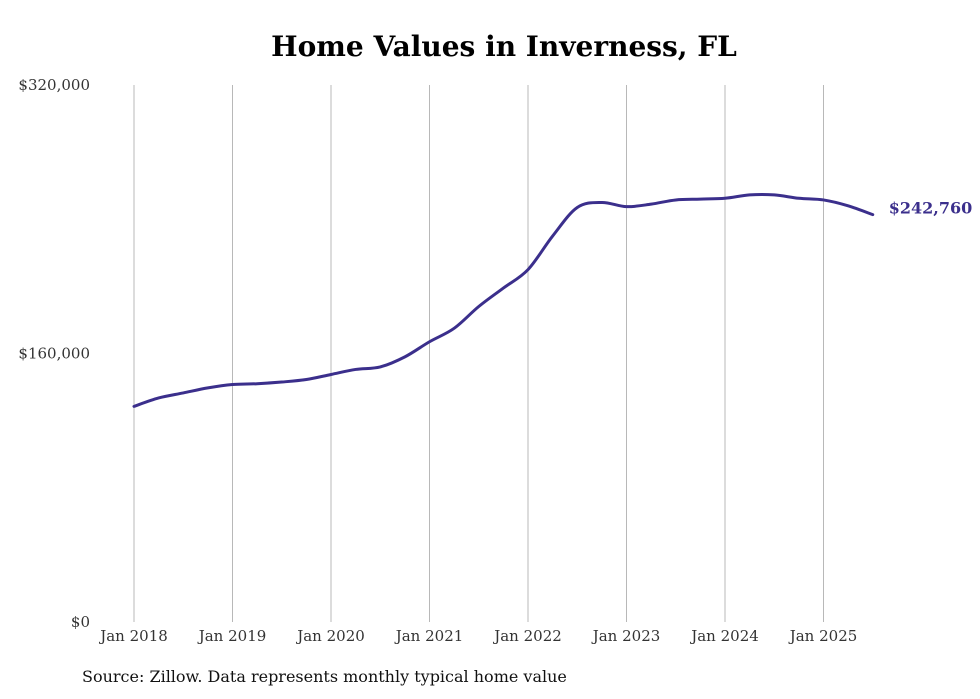  What do you see at coordinates (80, 622) in the screenshot?
I see `y-tick-label: $0` at bounding box center [80, 622].